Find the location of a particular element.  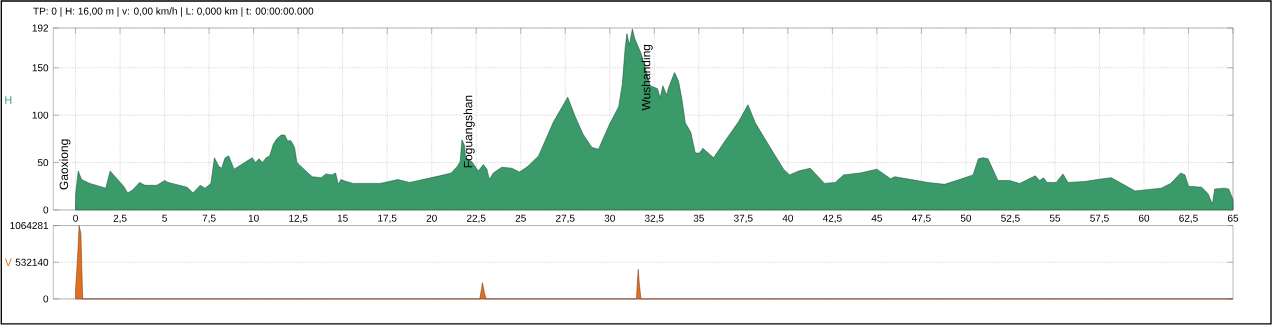

x-tick-label: 22,5 is located at coordinates (476, 218).